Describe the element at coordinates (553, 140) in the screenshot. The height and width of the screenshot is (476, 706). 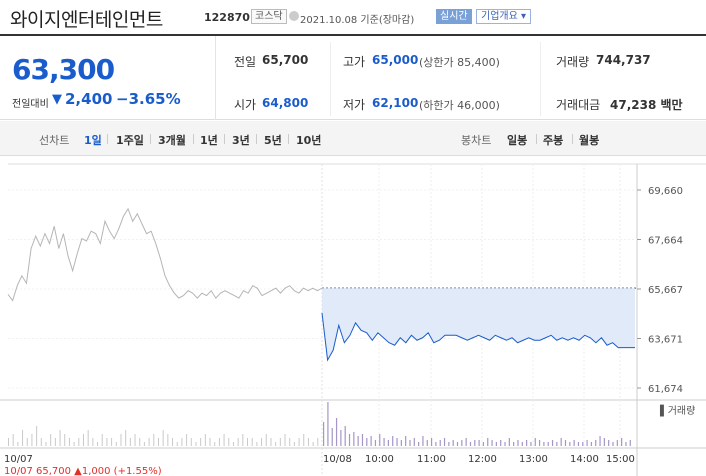
I see `tab-weekly: 주봉` at that location.